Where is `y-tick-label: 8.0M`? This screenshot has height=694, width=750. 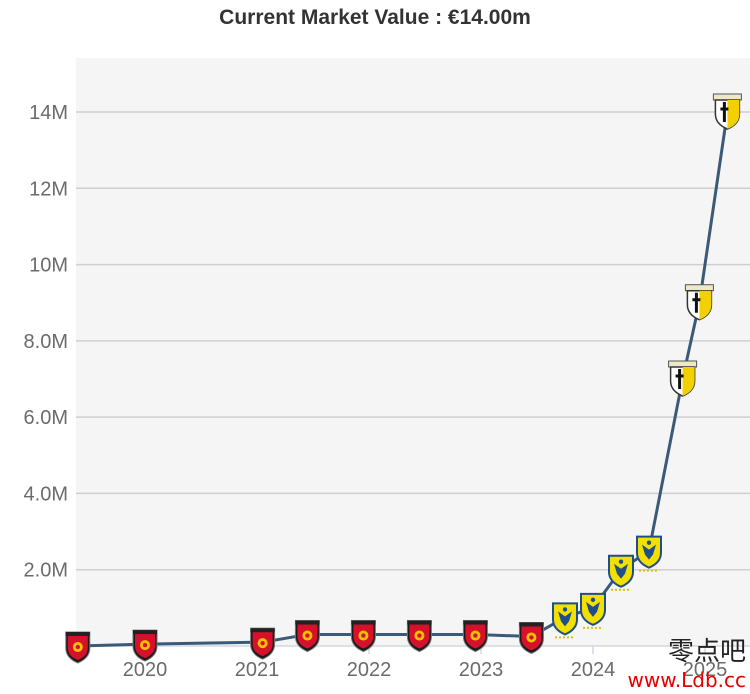 y-tick-label: 8.0M is located at coordinates (46, 342).